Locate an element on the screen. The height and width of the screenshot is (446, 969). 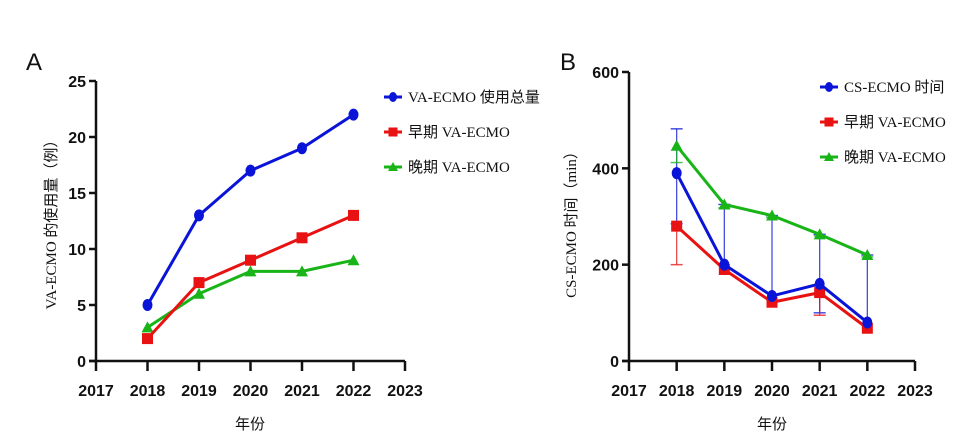
y-axis-label-b: CS-ECMO 时间（min） is located at coordinates (571, 221).